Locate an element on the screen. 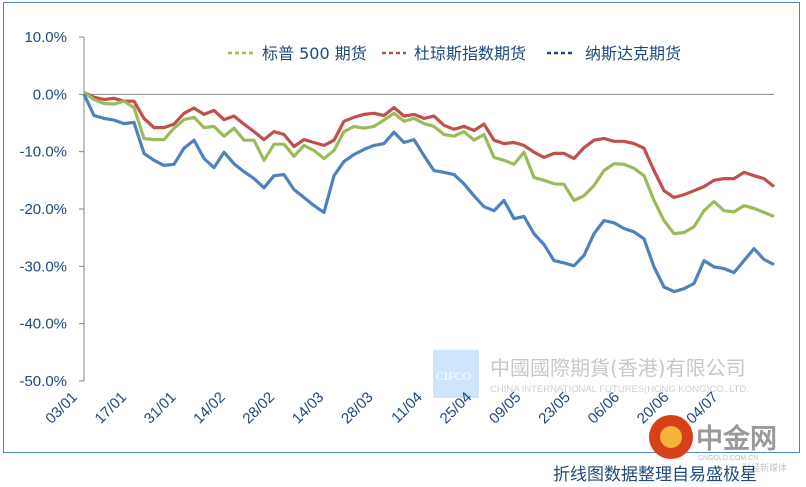 The width and height of the screenshot is (806, 487). y-tick-label: -30.0% is located at coordinates (43, 266).